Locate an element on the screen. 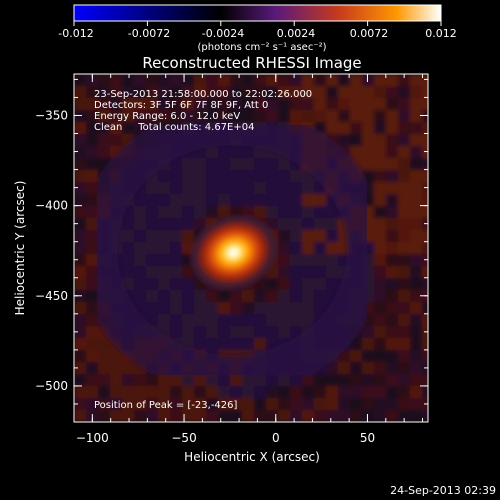 This screenshot has width=500, height=500. colorbar-tick-label-4: 0.0072 is located at coordinates (369, 33).